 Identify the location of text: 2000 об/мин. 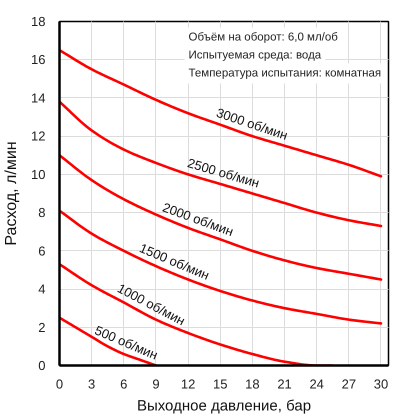
(198, 220).